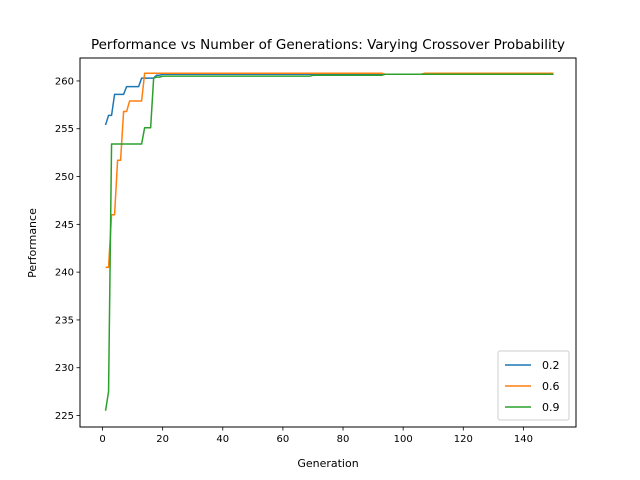 This screenshot has width=640, height=480. I want to click on x-tick-label: 0, so click(102, 439).